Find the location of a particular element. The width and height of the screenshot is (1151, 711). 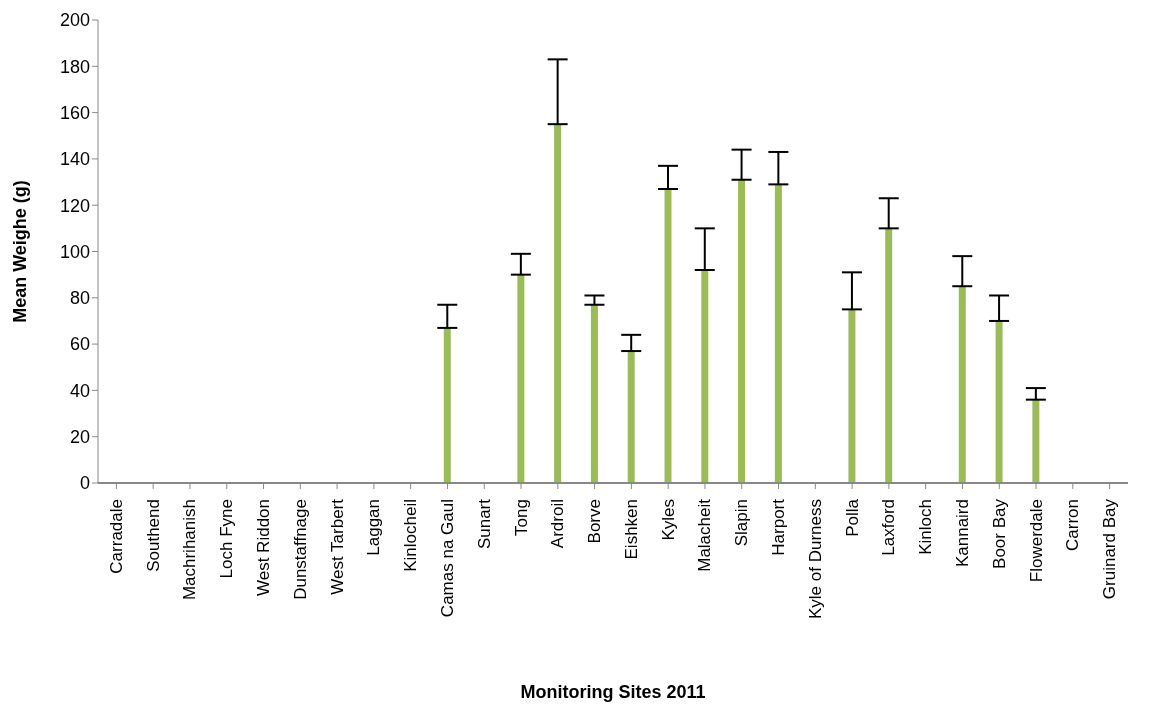

x-axis-title: Monitoring Sites 2011 is located at coordinates (613, 692).